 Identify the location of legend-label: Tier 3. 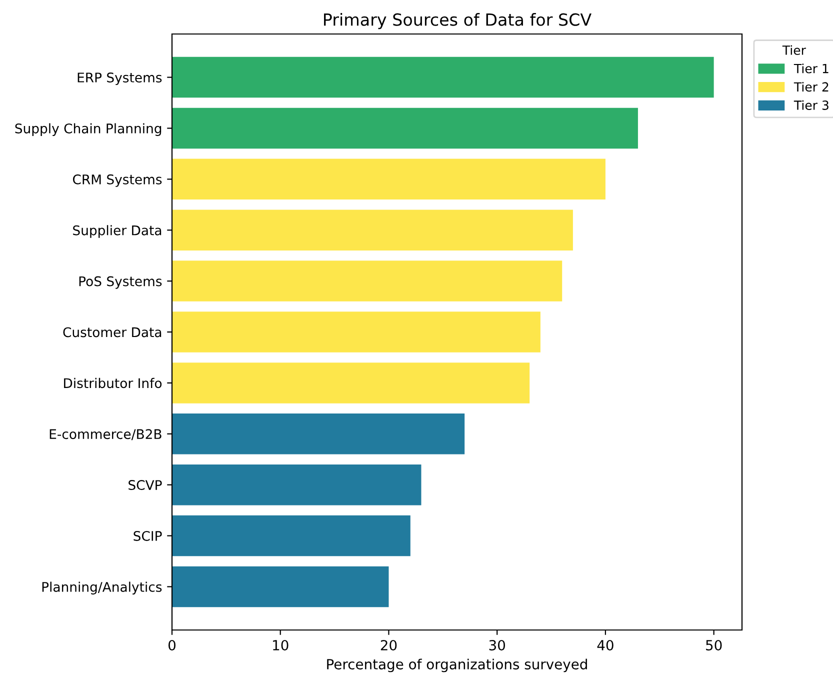
(811, 105).